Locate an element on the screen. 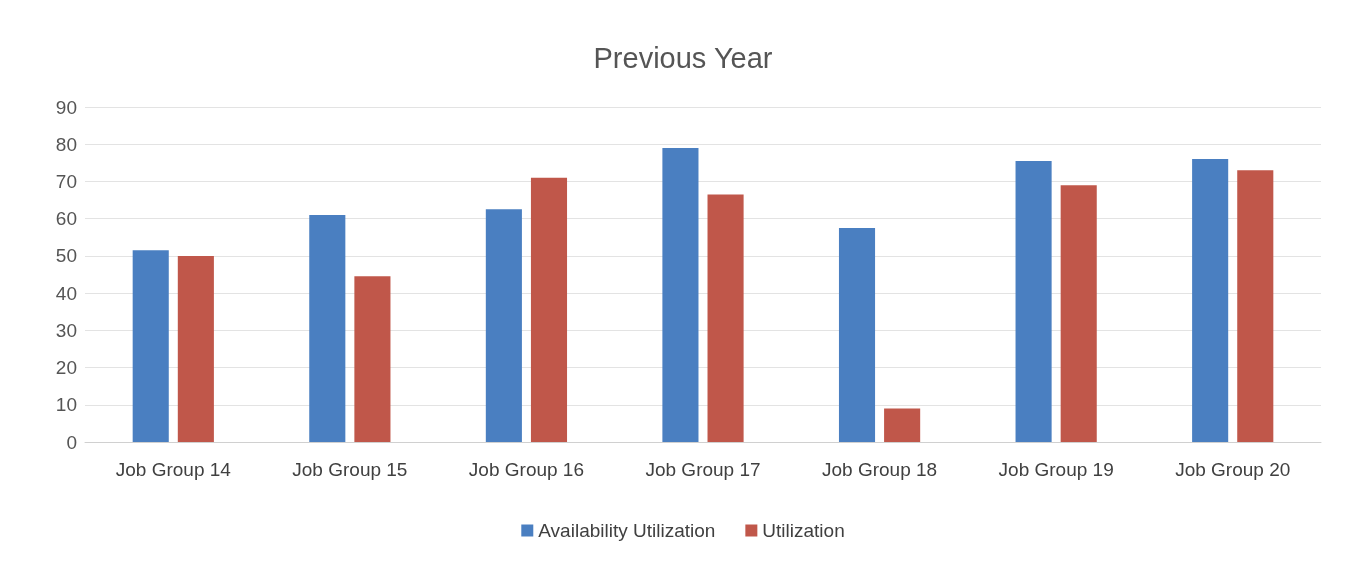 Image resolution: width=1366 pixels, height=570 pixels. y-tick-label: 90 is located at coordinates (66, 107).